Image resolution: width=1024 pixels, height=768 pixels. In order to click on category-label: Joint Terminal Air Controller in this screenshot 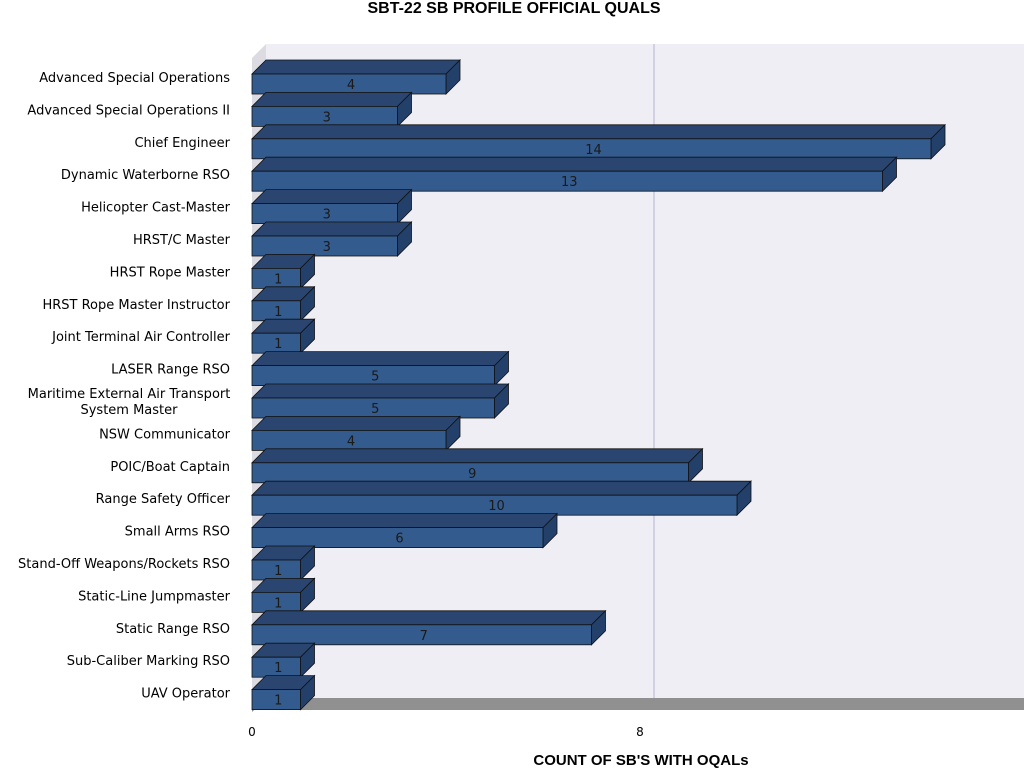, I will do `click(141, 337)`.